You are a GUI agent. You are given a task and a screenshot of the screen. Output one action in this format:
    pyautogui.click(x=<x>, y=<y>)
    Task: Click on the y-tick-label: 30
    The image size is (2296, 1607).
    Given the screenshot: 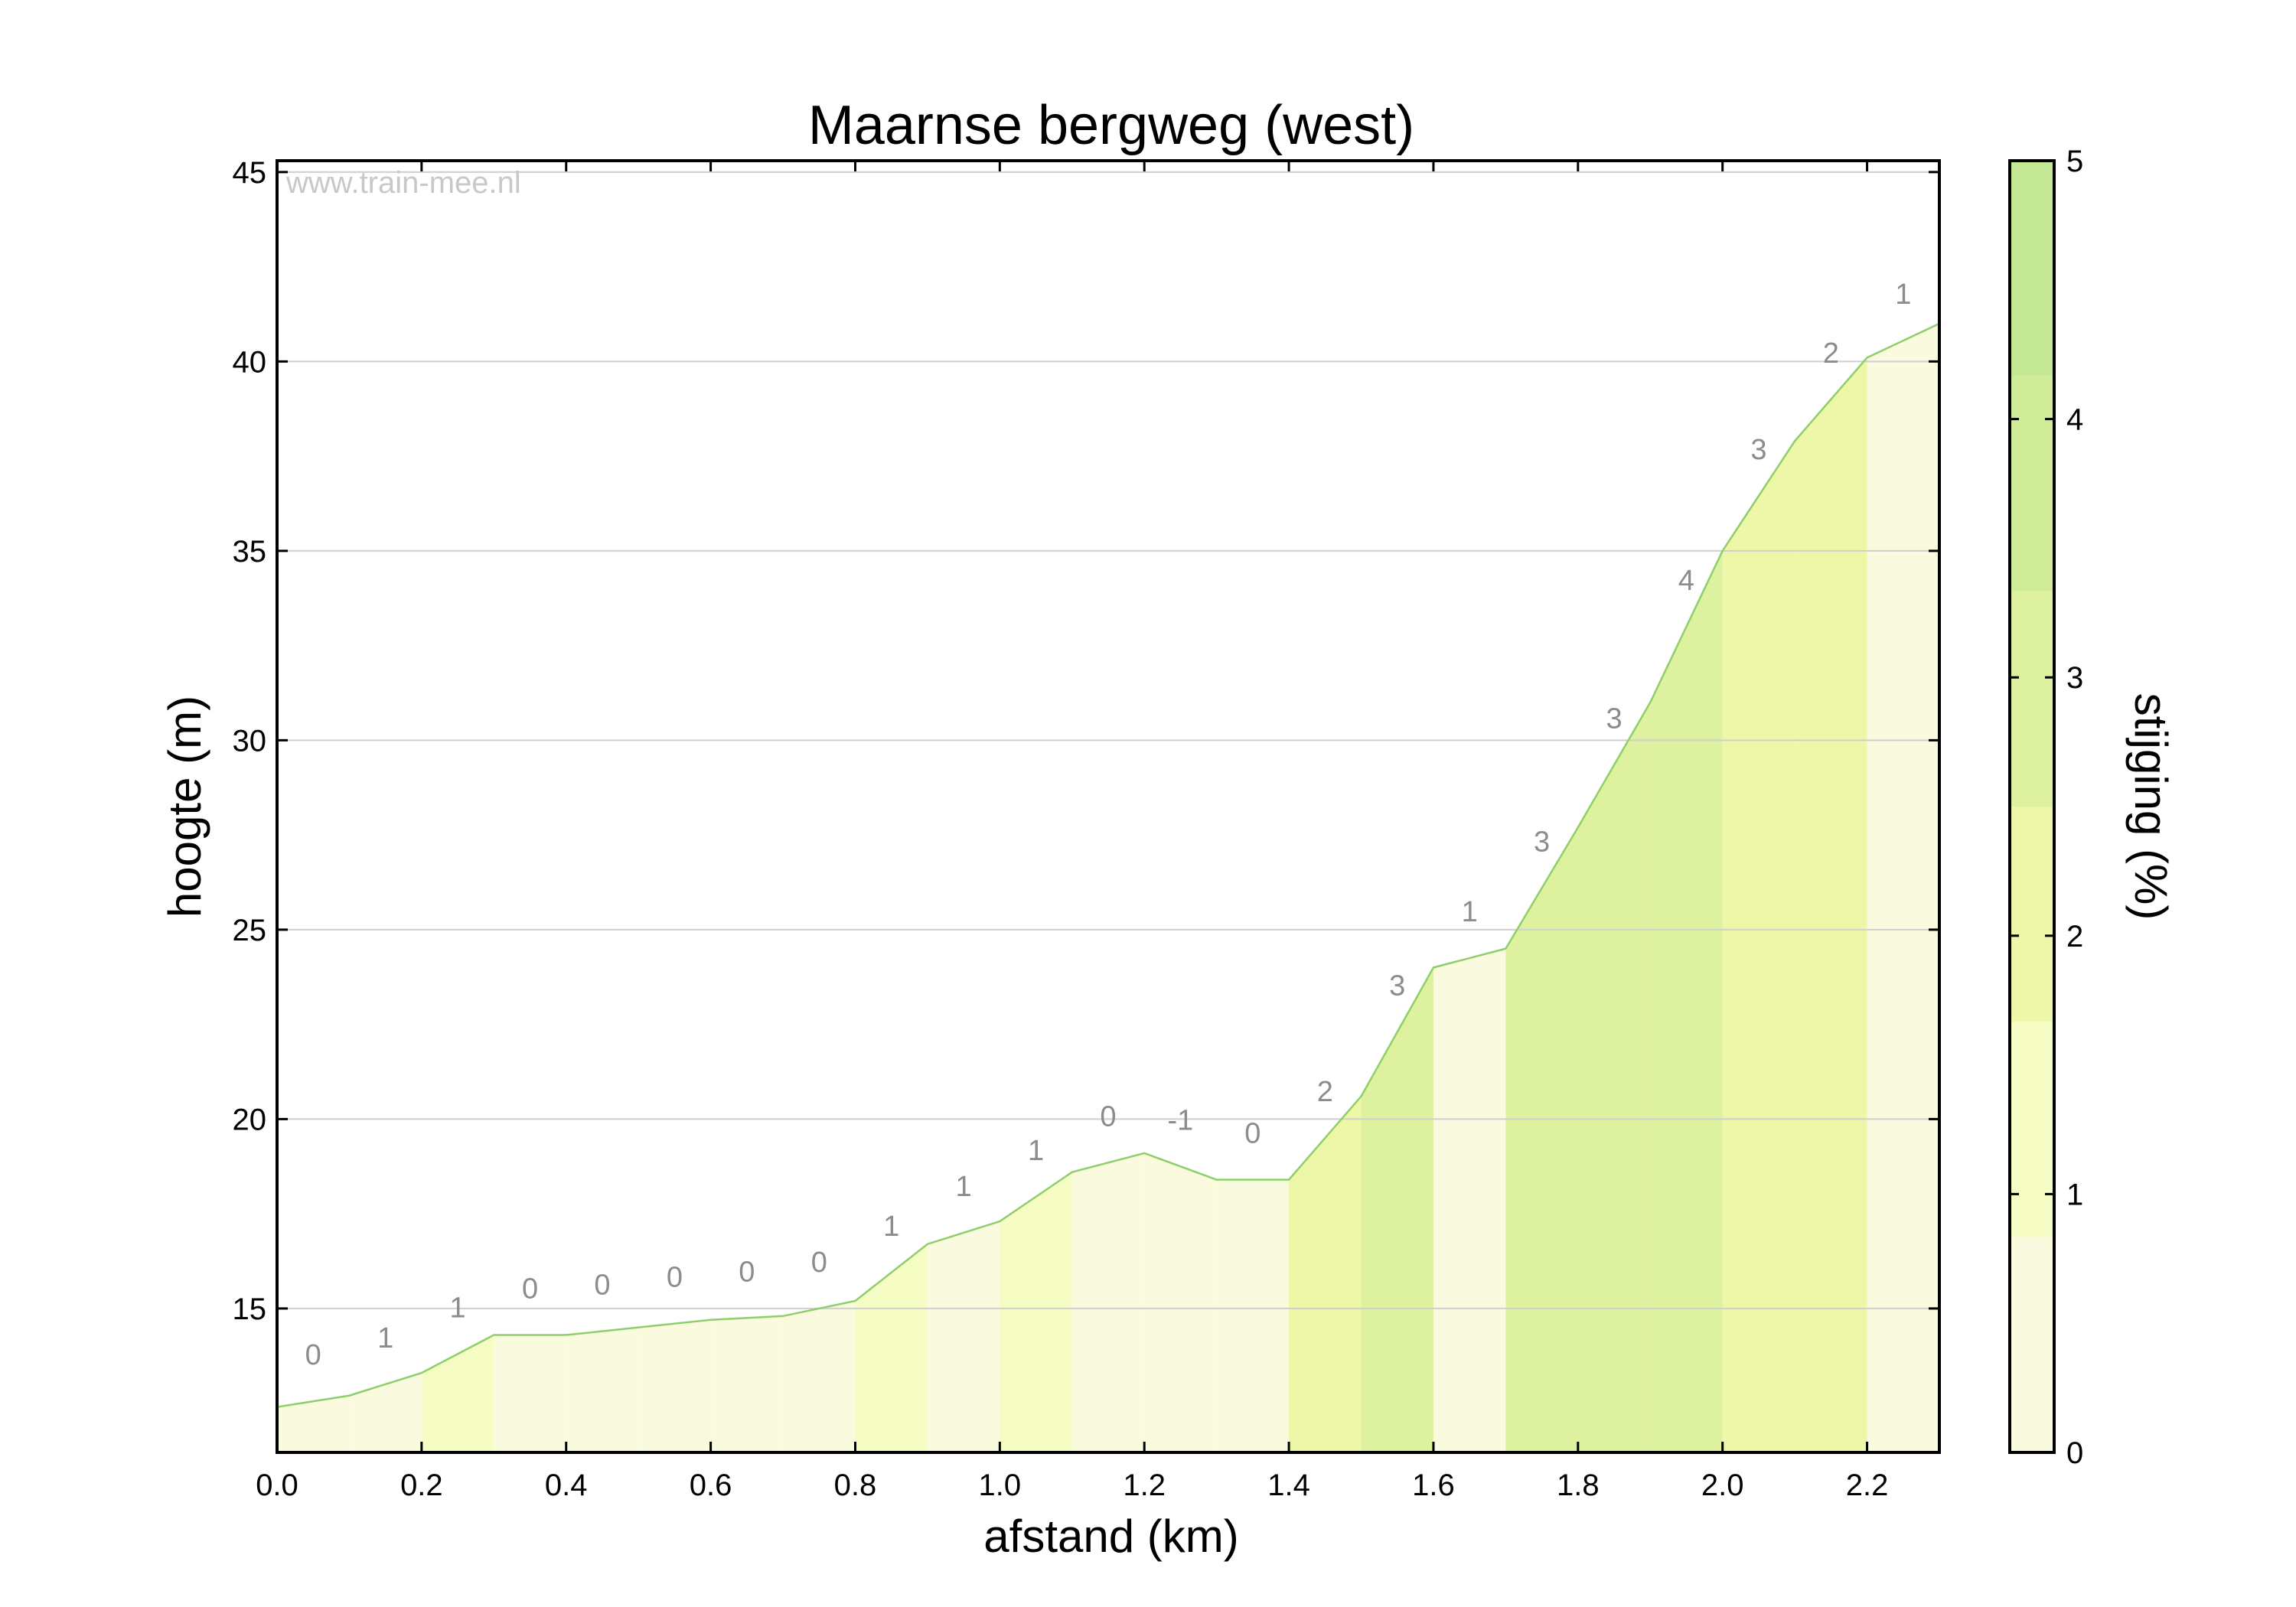 What is the action you would take?
    pyautogui.click(x=250, y=741)
    